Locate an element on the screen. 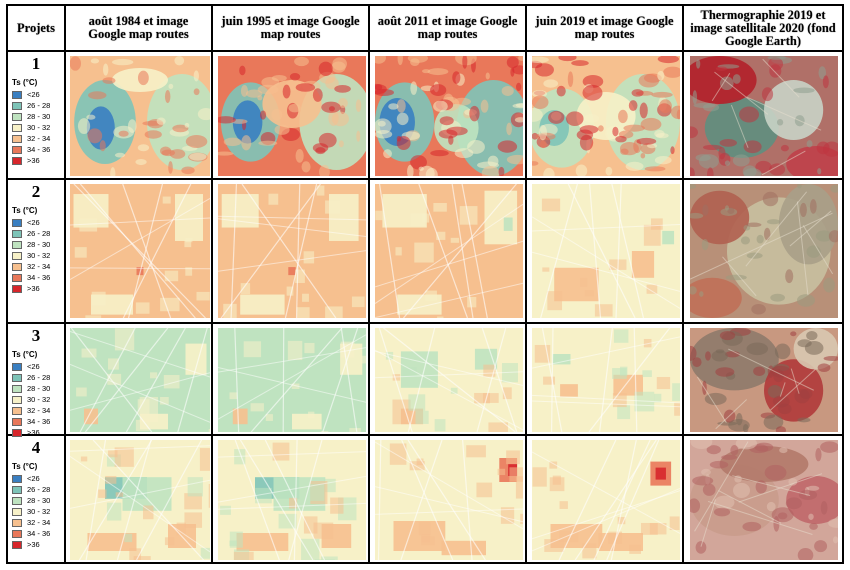 The image size is (850, 570). map-project-3-2011 is located at coordinates (449, 380).